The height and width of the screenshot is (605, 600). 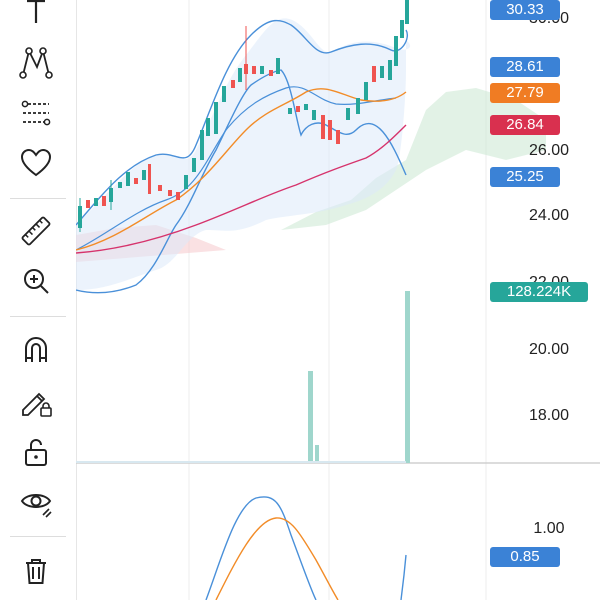 I want to click on delete-tool, so click(x=36, y=571).